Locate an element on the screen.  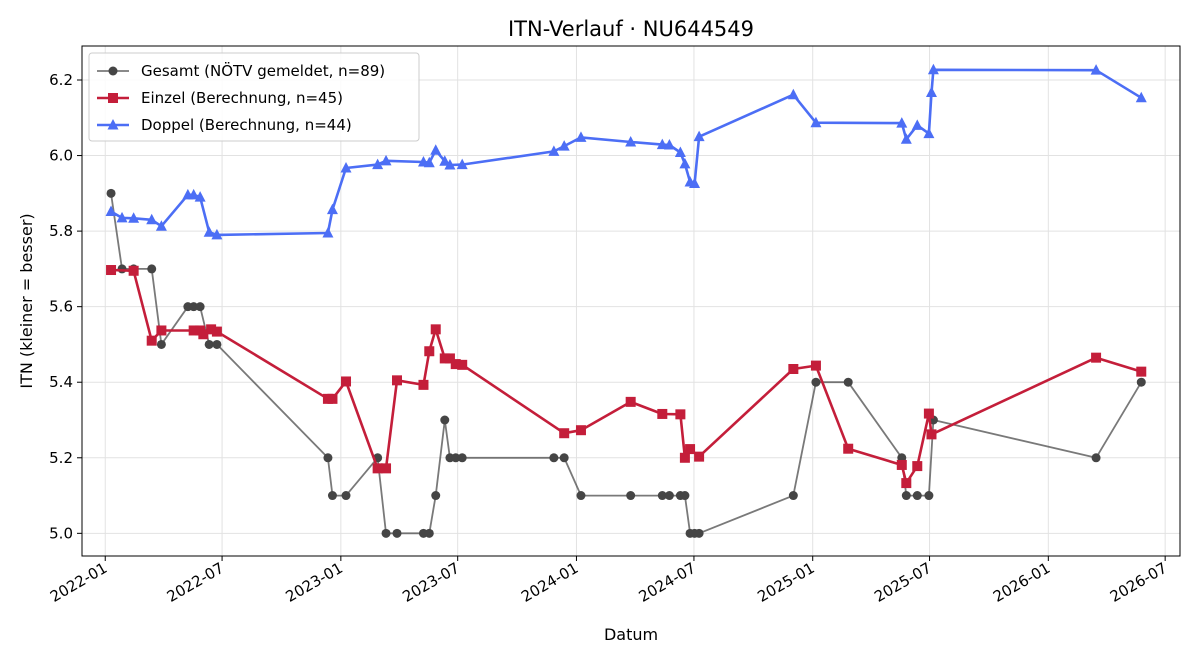
y-tick-label: 5.2 is located at coordinates (61, 458).